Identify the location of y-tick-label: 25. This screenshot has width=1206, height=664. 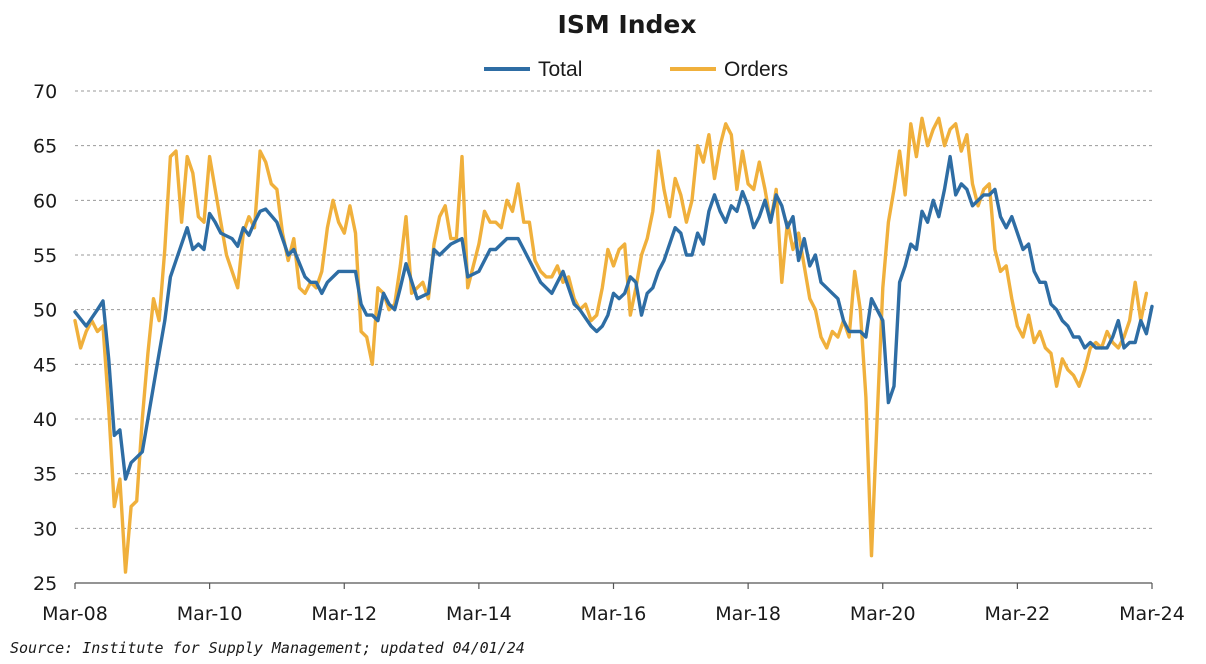
(45, 584).